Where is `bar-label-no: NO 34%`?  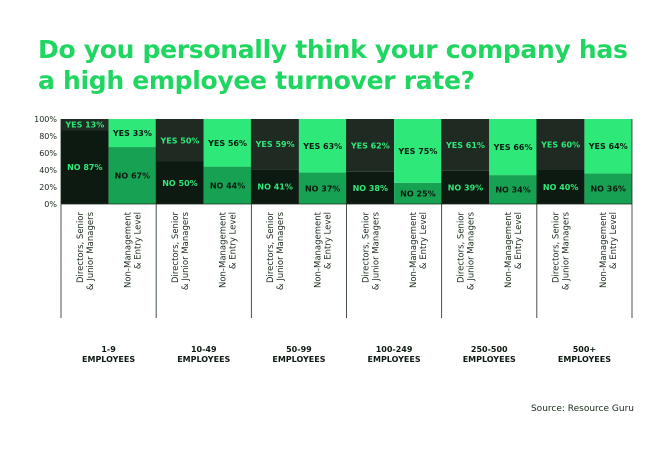 bar-label-no: NO 34% is located at coordinates (512, 190).